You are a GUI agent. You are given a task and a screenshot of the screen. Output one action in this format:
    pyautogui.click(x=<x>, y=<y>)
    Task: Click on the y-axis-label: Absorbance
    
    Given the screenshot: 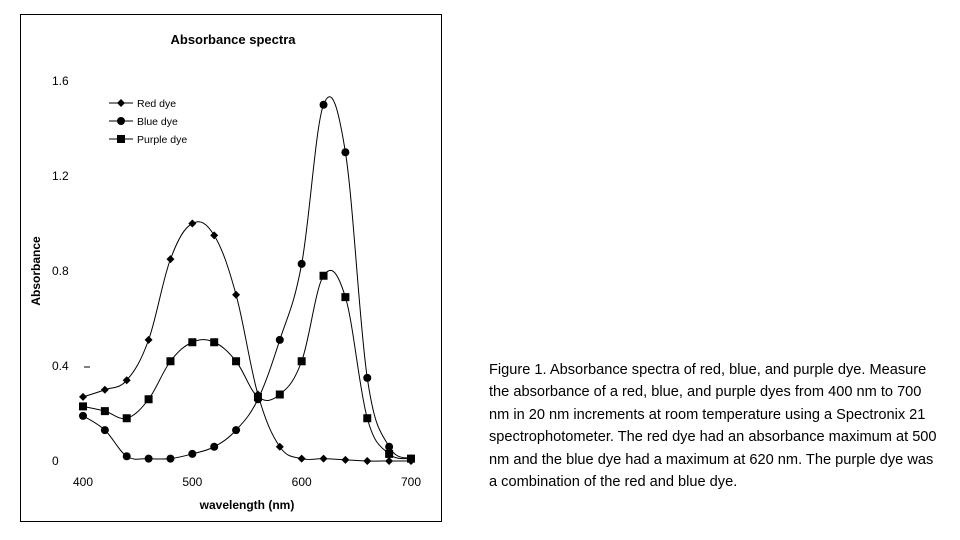 What is the action you would take?
    pyautogui.click(x=36, y=271)
    